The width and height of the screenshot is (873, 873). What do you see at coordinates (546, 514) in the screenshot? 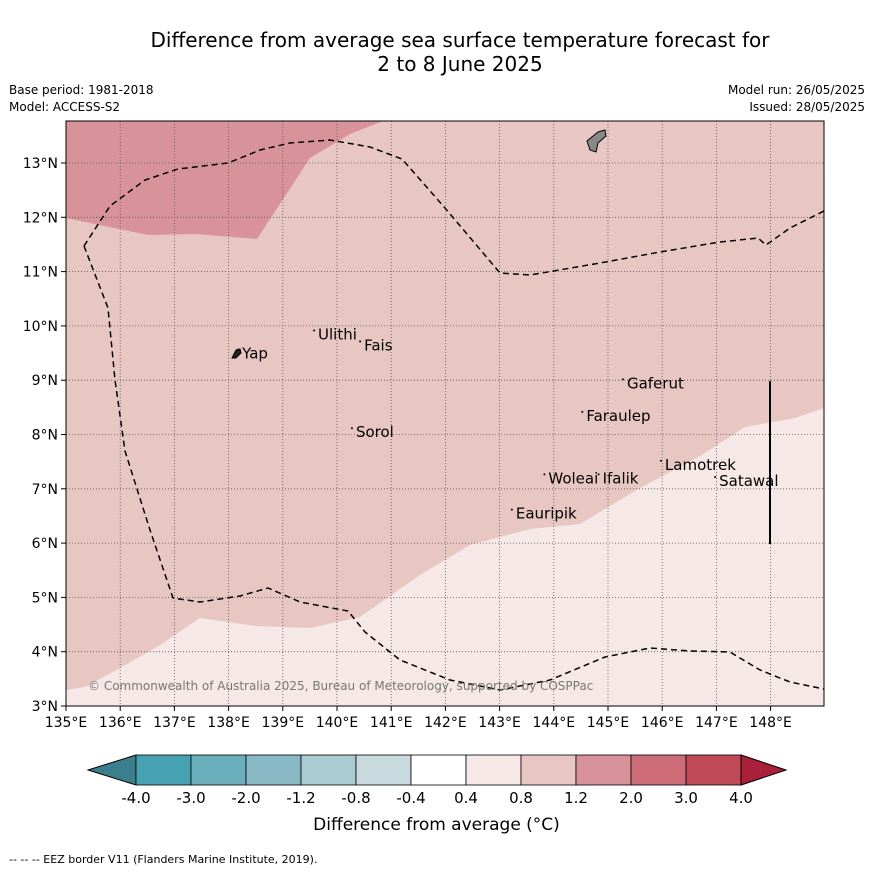
I see `place-label: Eauripik` at bounding box center [546, 514].